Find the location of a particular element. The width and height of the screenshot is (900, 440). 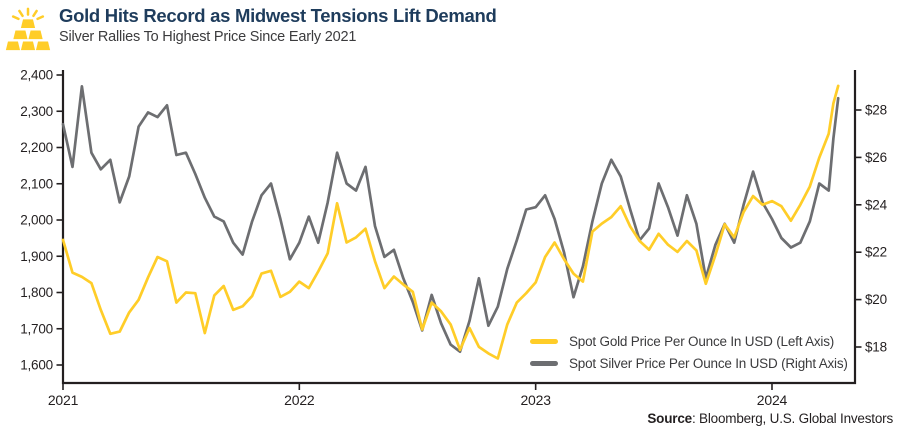

left-axis-tick-label: 2,400 is located at coordinates (36, 75).